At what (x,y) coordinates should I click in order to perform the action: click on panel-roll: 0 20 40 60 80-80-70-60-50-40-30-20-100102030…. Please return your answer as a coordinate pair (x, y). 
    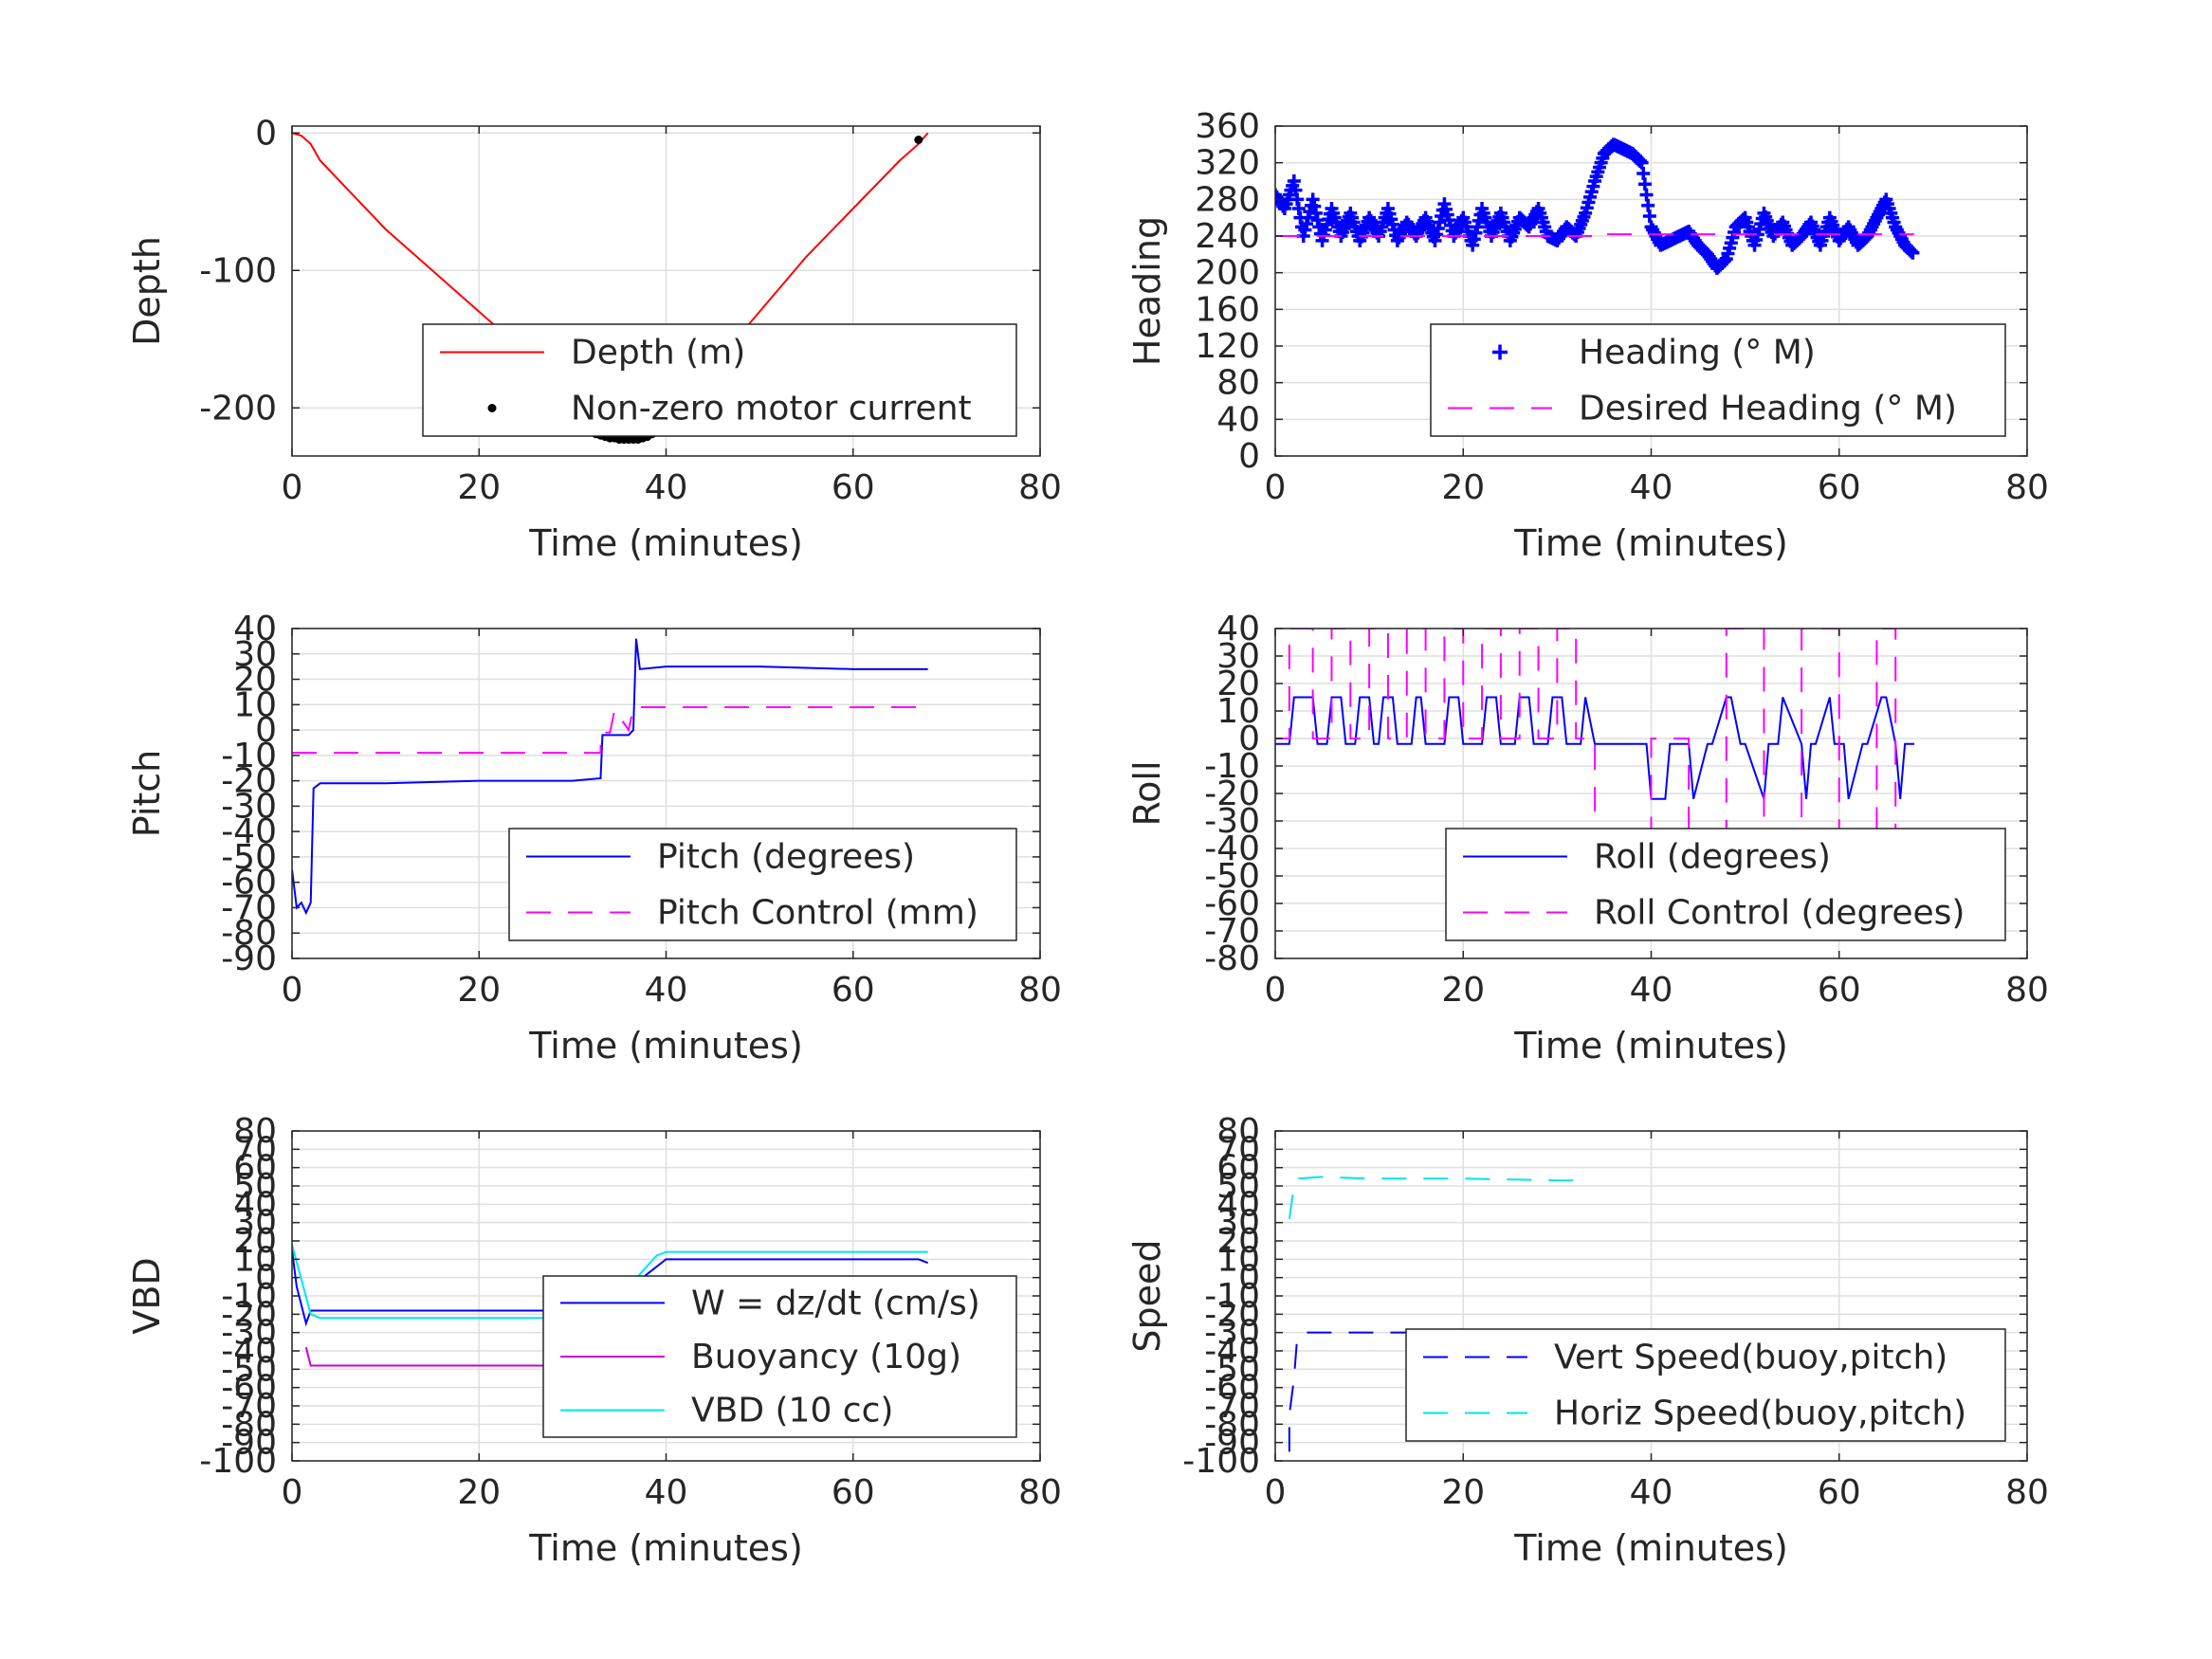
    Looking at the image, I should click on (1587, 838).